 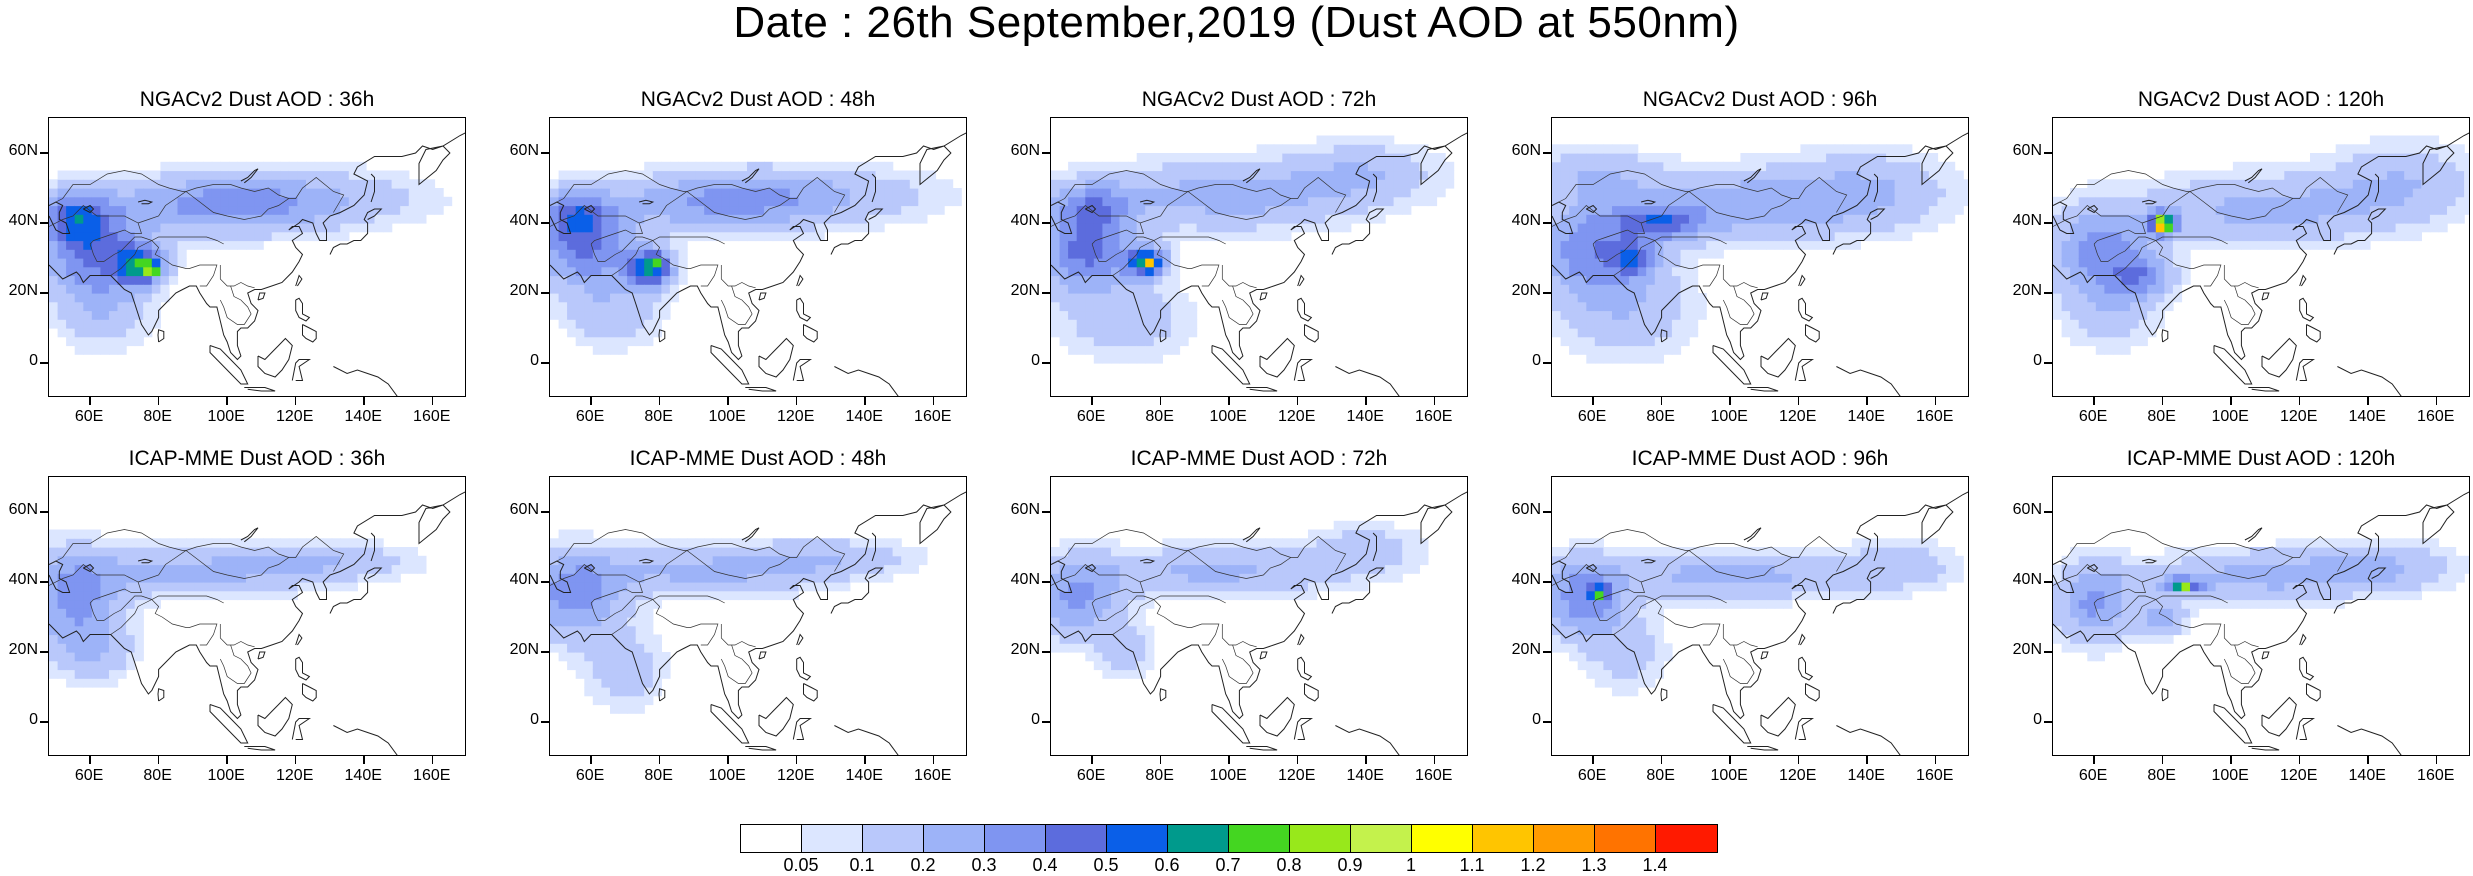 What do you see at coordinates (1228, 865) in the screenshot?
I see `colorbar-label: 0.7` at bounding box center [1228, 865].